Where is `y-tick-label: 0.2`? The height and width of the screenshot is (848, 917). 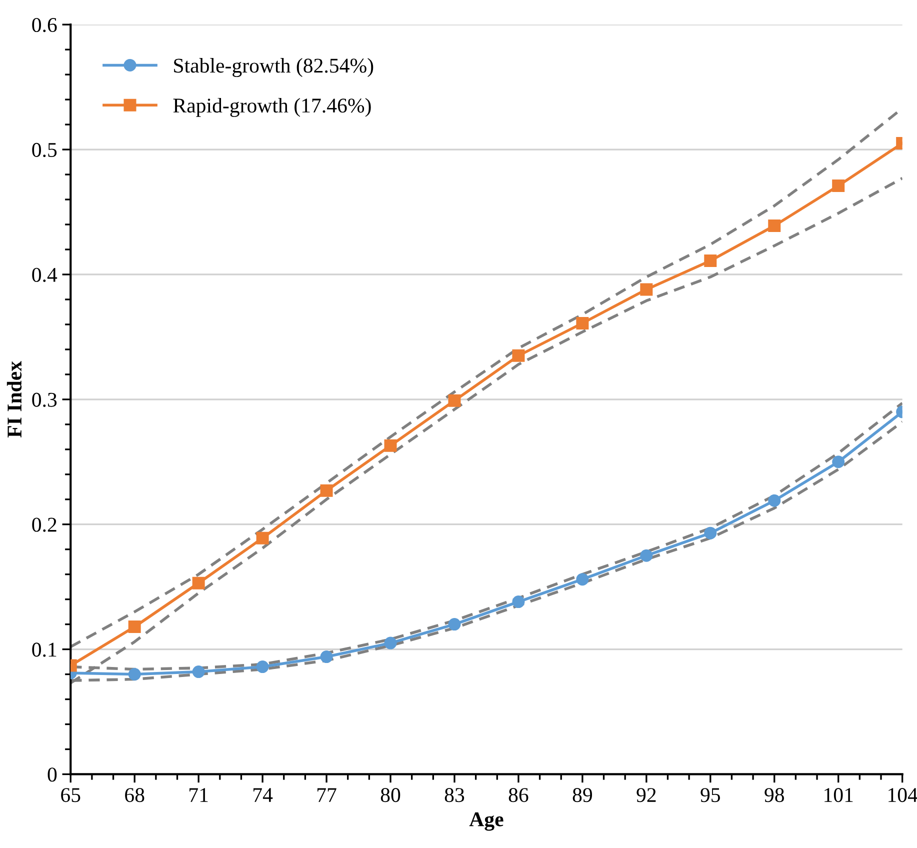
y-tick-label: 0.2 is located at coordinates (44, 525).